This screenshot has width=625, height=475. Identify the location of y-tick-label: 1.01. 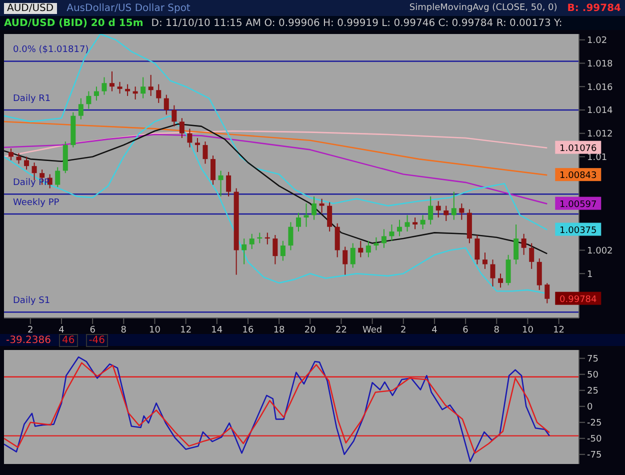
(597, 157).